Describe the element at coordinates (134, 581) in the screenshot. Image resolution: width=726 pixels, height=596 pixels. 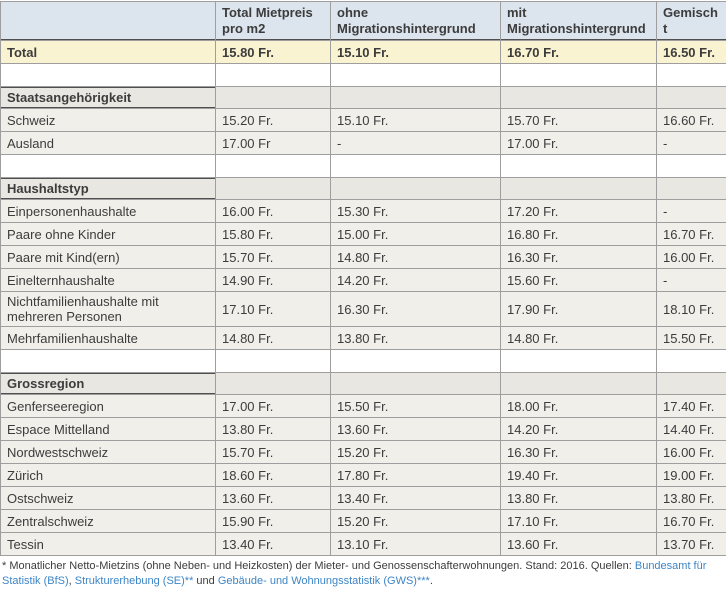
I see `footnote-link: Strukturerhebung (SE)**` at that location.